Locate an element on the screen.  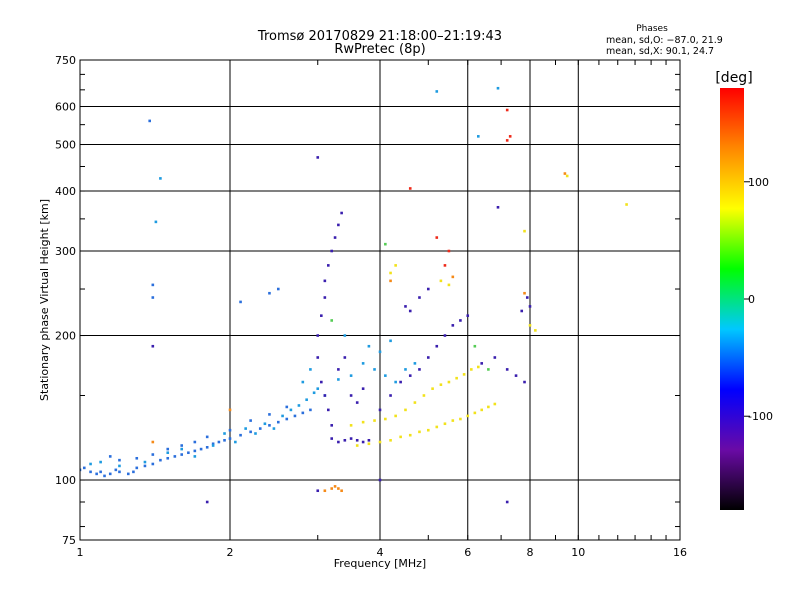
x-tick-label: 2 is located at coordinates (230, 552).